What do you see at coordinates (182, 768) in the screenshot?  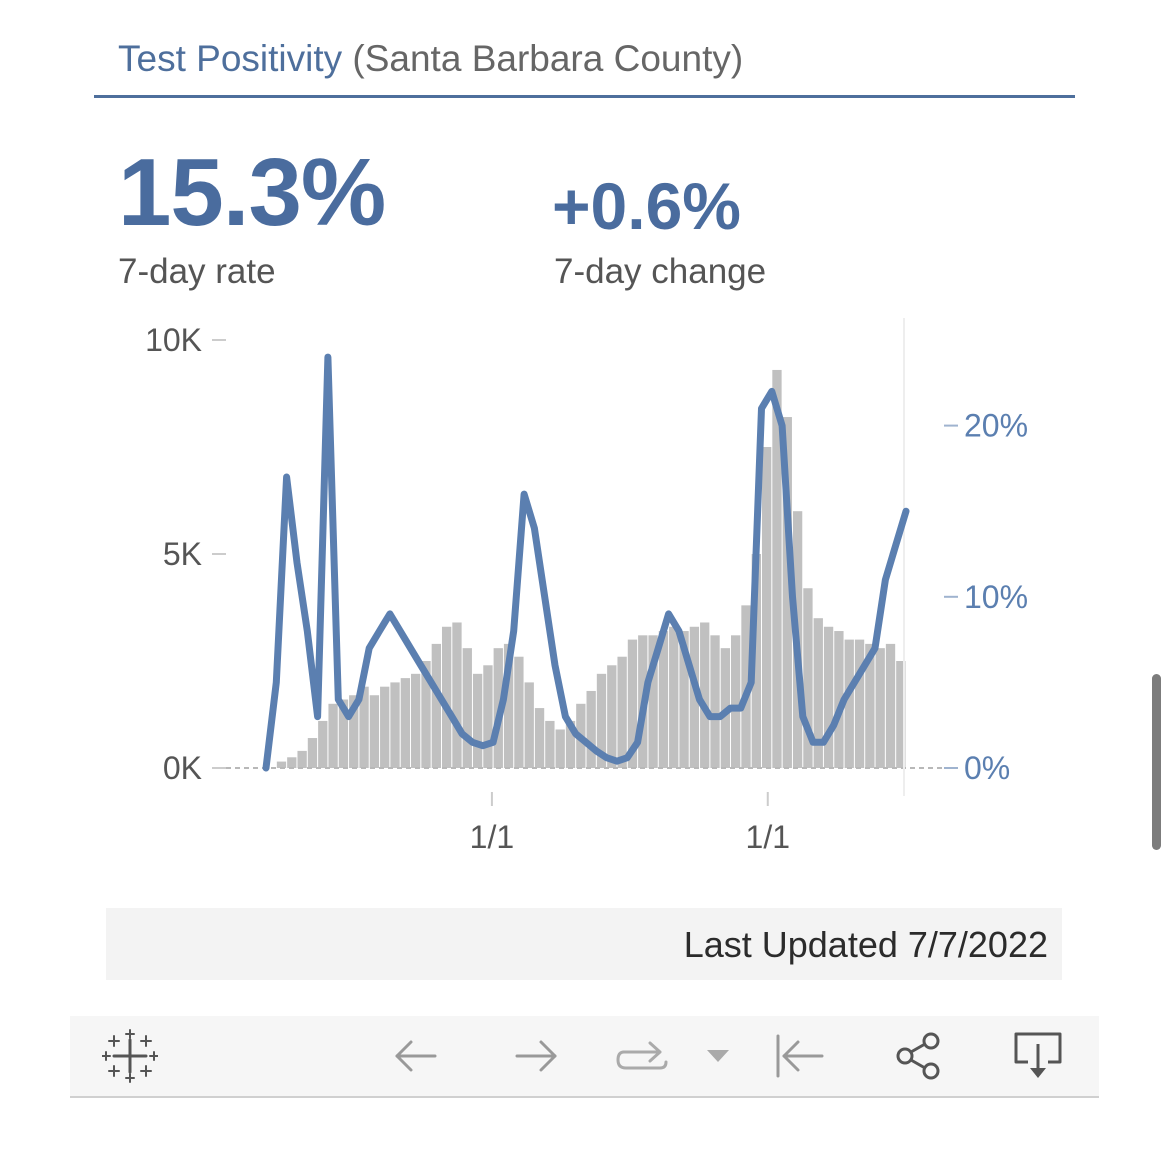 I see `left-axis-tick-label: 0K` at bounding box center [182, 768].